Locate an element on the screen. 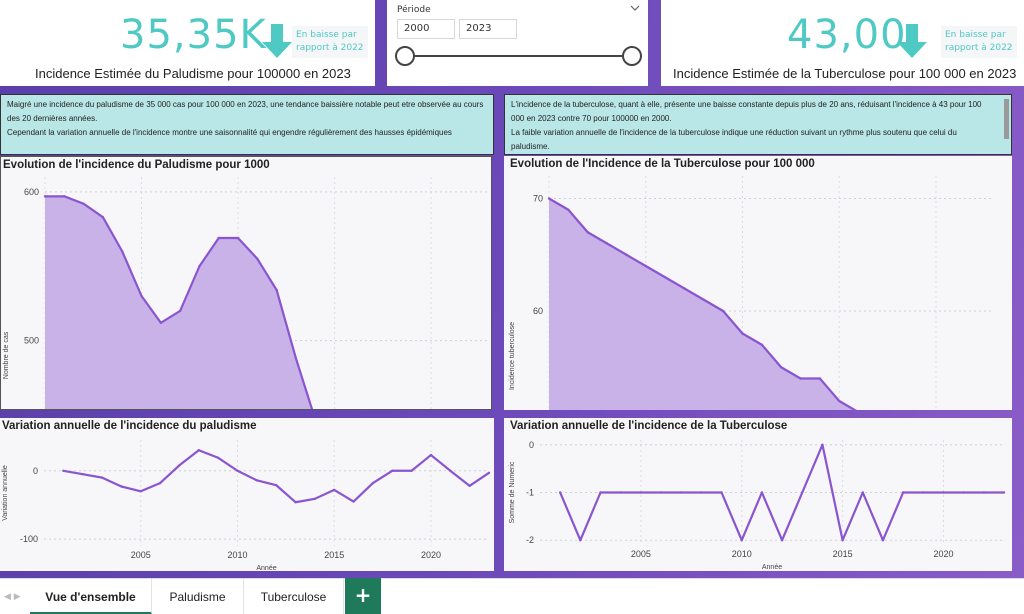  end-date-input: 2023 is located at coordinates (488, 29).